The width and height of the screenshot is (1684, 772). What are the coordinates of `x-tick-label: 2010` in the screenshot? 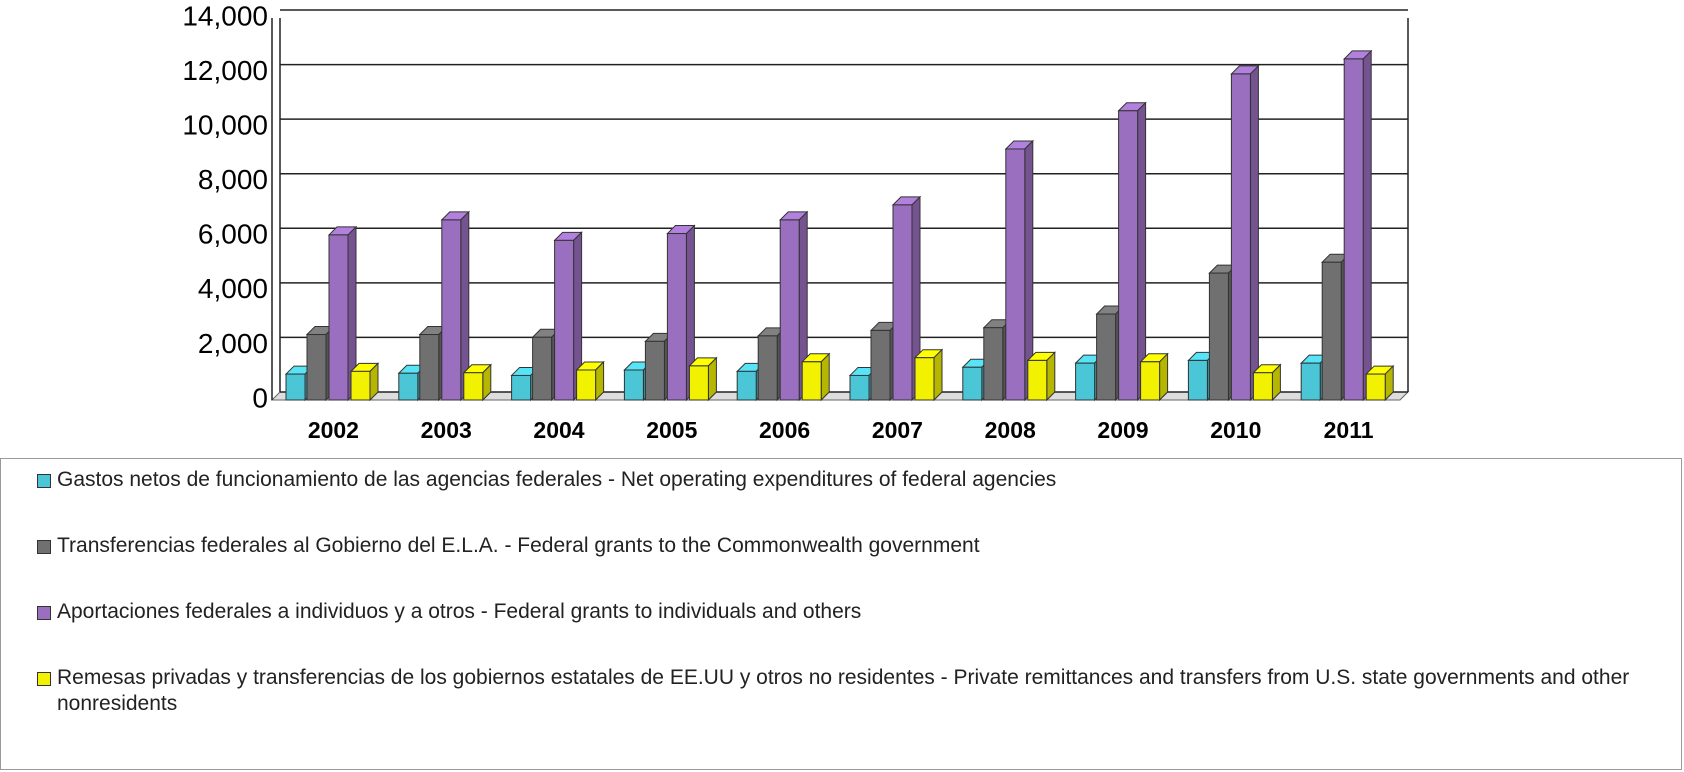 It's located at (1235, 430).